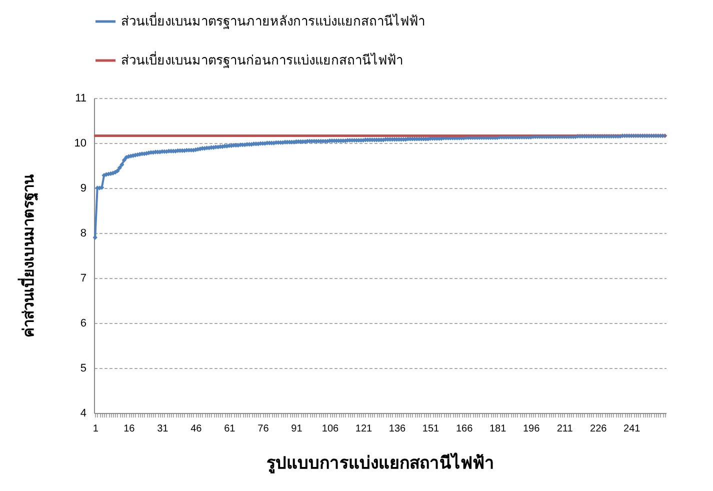 This screenshot has width=713, height=491. Describe the element at coordinates (95, 429) in the screenshot. I see `x-tick-label: 1` at that location.